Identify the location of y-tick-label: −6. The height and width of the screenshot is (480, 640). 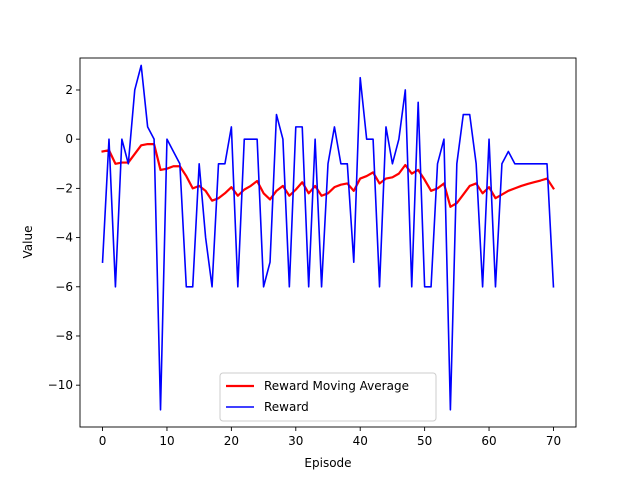
(64, 287).